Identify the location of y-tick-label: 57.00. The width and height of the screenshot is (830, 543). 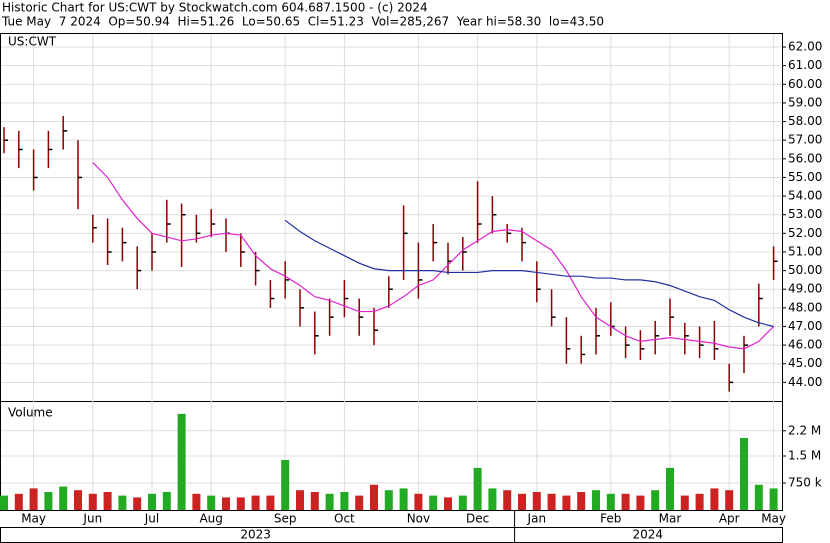
(805, 140).